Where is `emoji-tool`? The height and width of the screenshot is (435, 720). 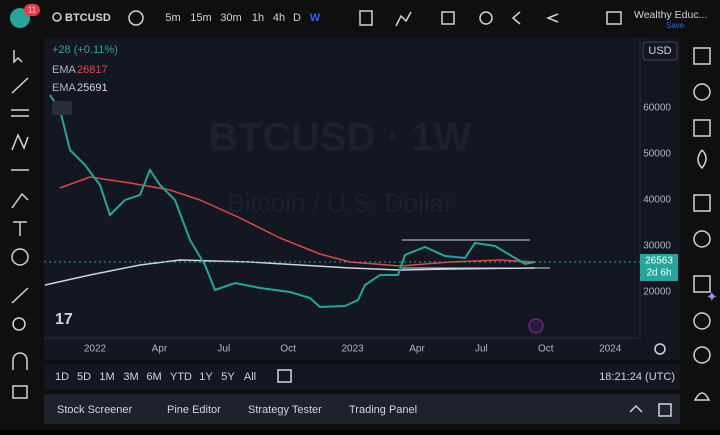
emoji-tool is located at coordinates (20, 257).